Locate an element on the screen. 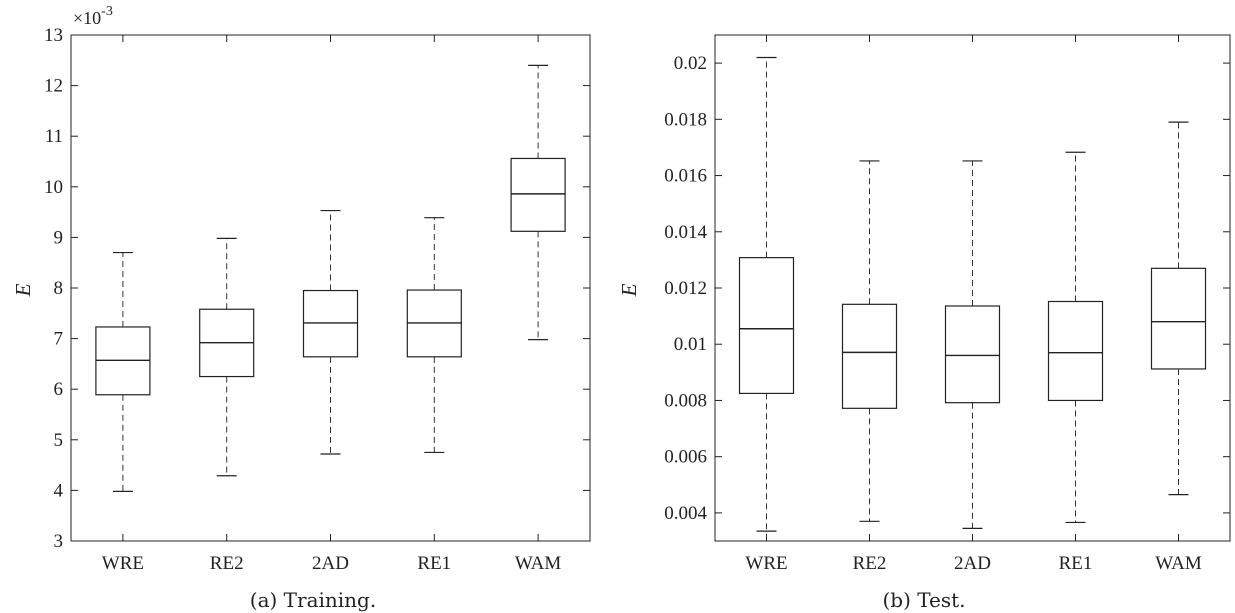 This screenshot has width=1235, height=613. y-axis-label-training: E is located at coordinates (23, 290).